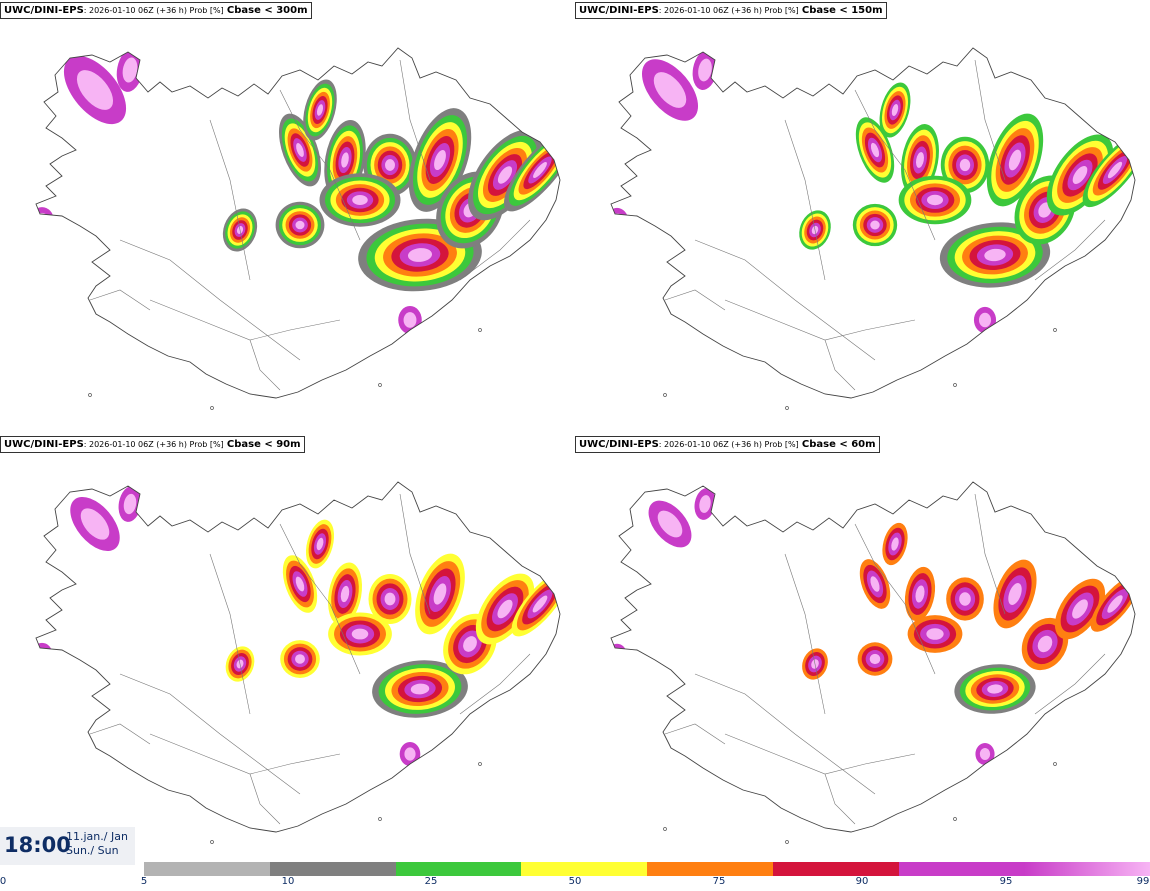 The width and height of the screenshot is (1150, 891). What do you see at coordinates (97, 836) in the screenshot?
I see `valid-date-line1: 11.jan./ Jan` at bounding box center [97, 836].